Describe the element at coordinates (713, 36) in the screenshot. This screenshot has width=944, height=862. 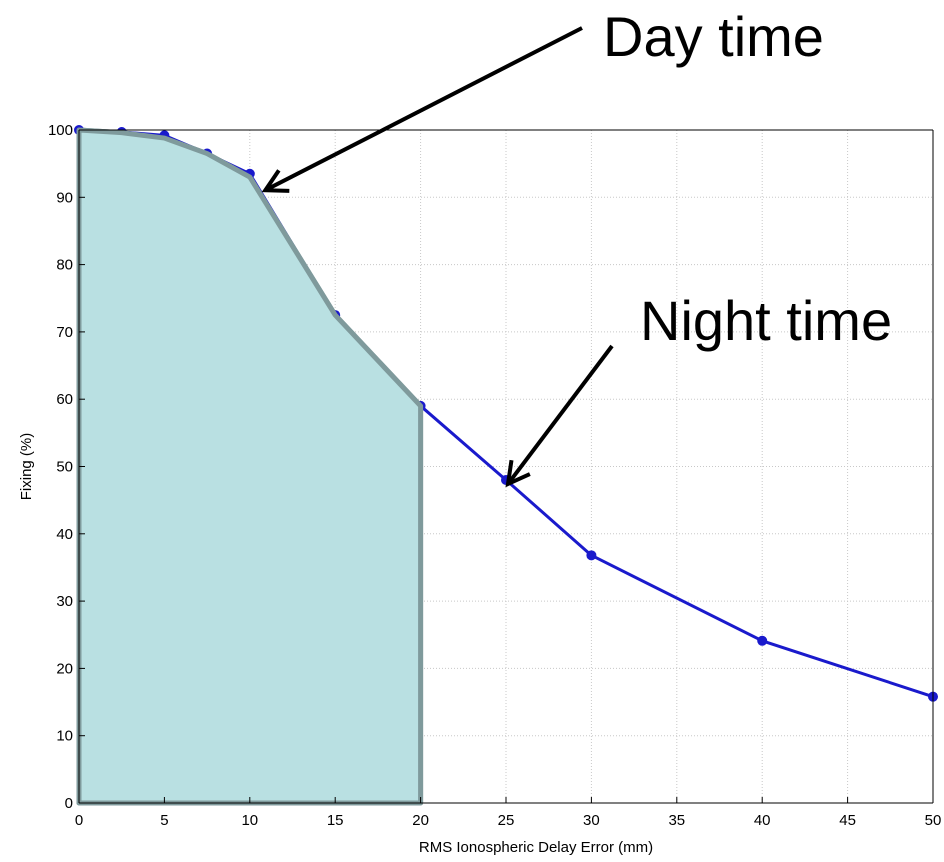
I see `annotation-day-time: Day time` at that location.